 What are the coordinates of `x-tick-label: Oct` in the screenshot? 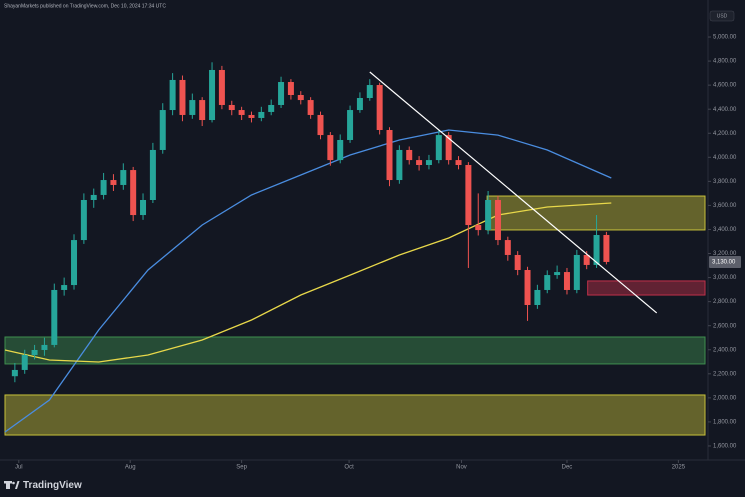 It's located at (349, 468).